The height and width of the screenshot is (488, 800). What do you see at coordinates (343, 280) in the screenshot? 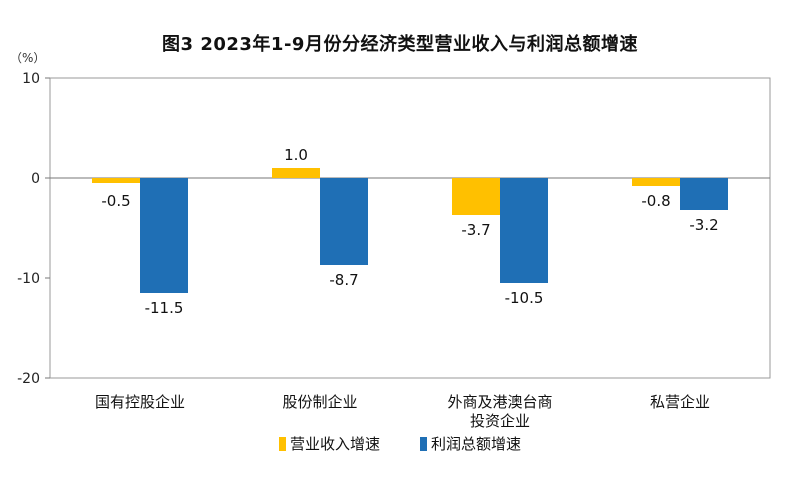
I see `data-label-profit: -8.7` at bounding box center [343, 280].